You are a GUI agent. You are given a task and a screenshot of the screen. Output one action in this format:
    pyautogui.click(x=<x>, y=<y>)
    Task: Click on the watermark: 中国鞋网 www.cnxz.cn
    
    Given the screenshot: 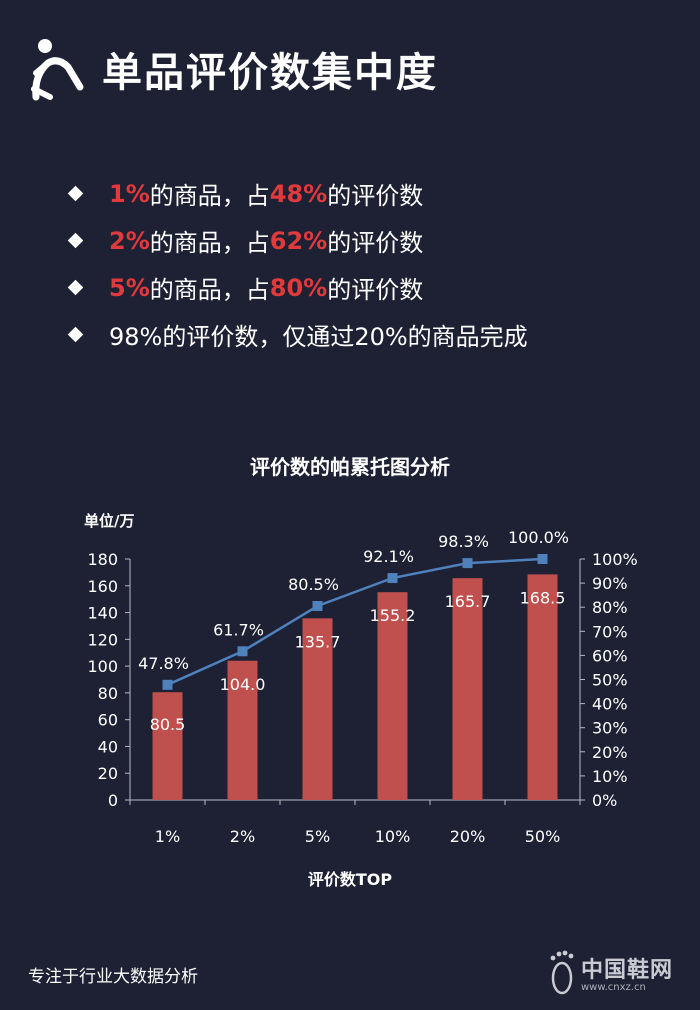 What is the action you would take?
    pyautogui.click(x=609, y=972)
    